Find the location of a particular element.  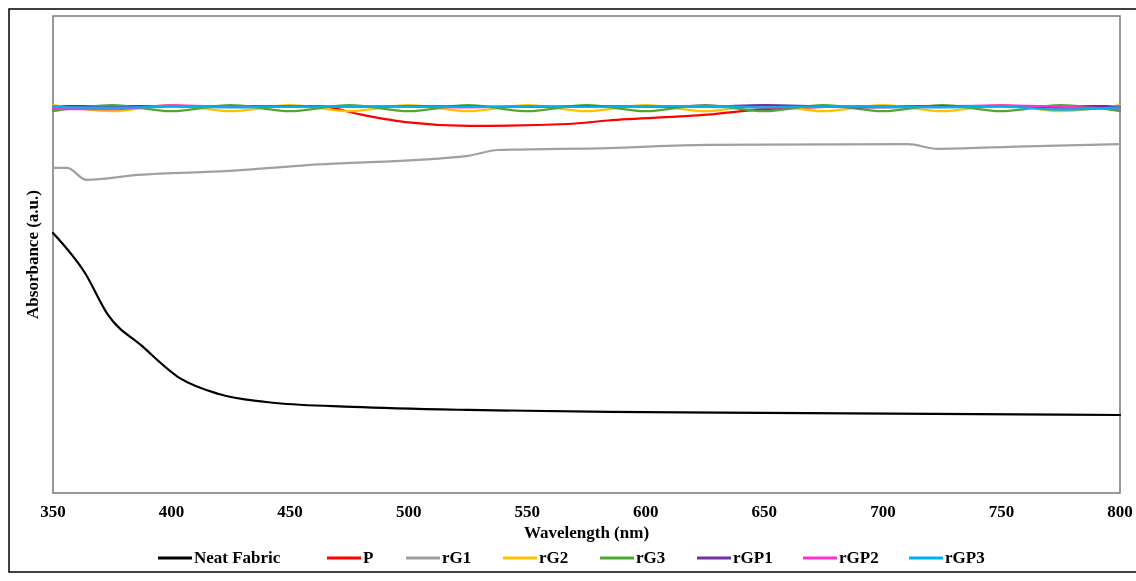

y-axis-title: Absorbance (a.u.) is located at coordinates (32, 254).